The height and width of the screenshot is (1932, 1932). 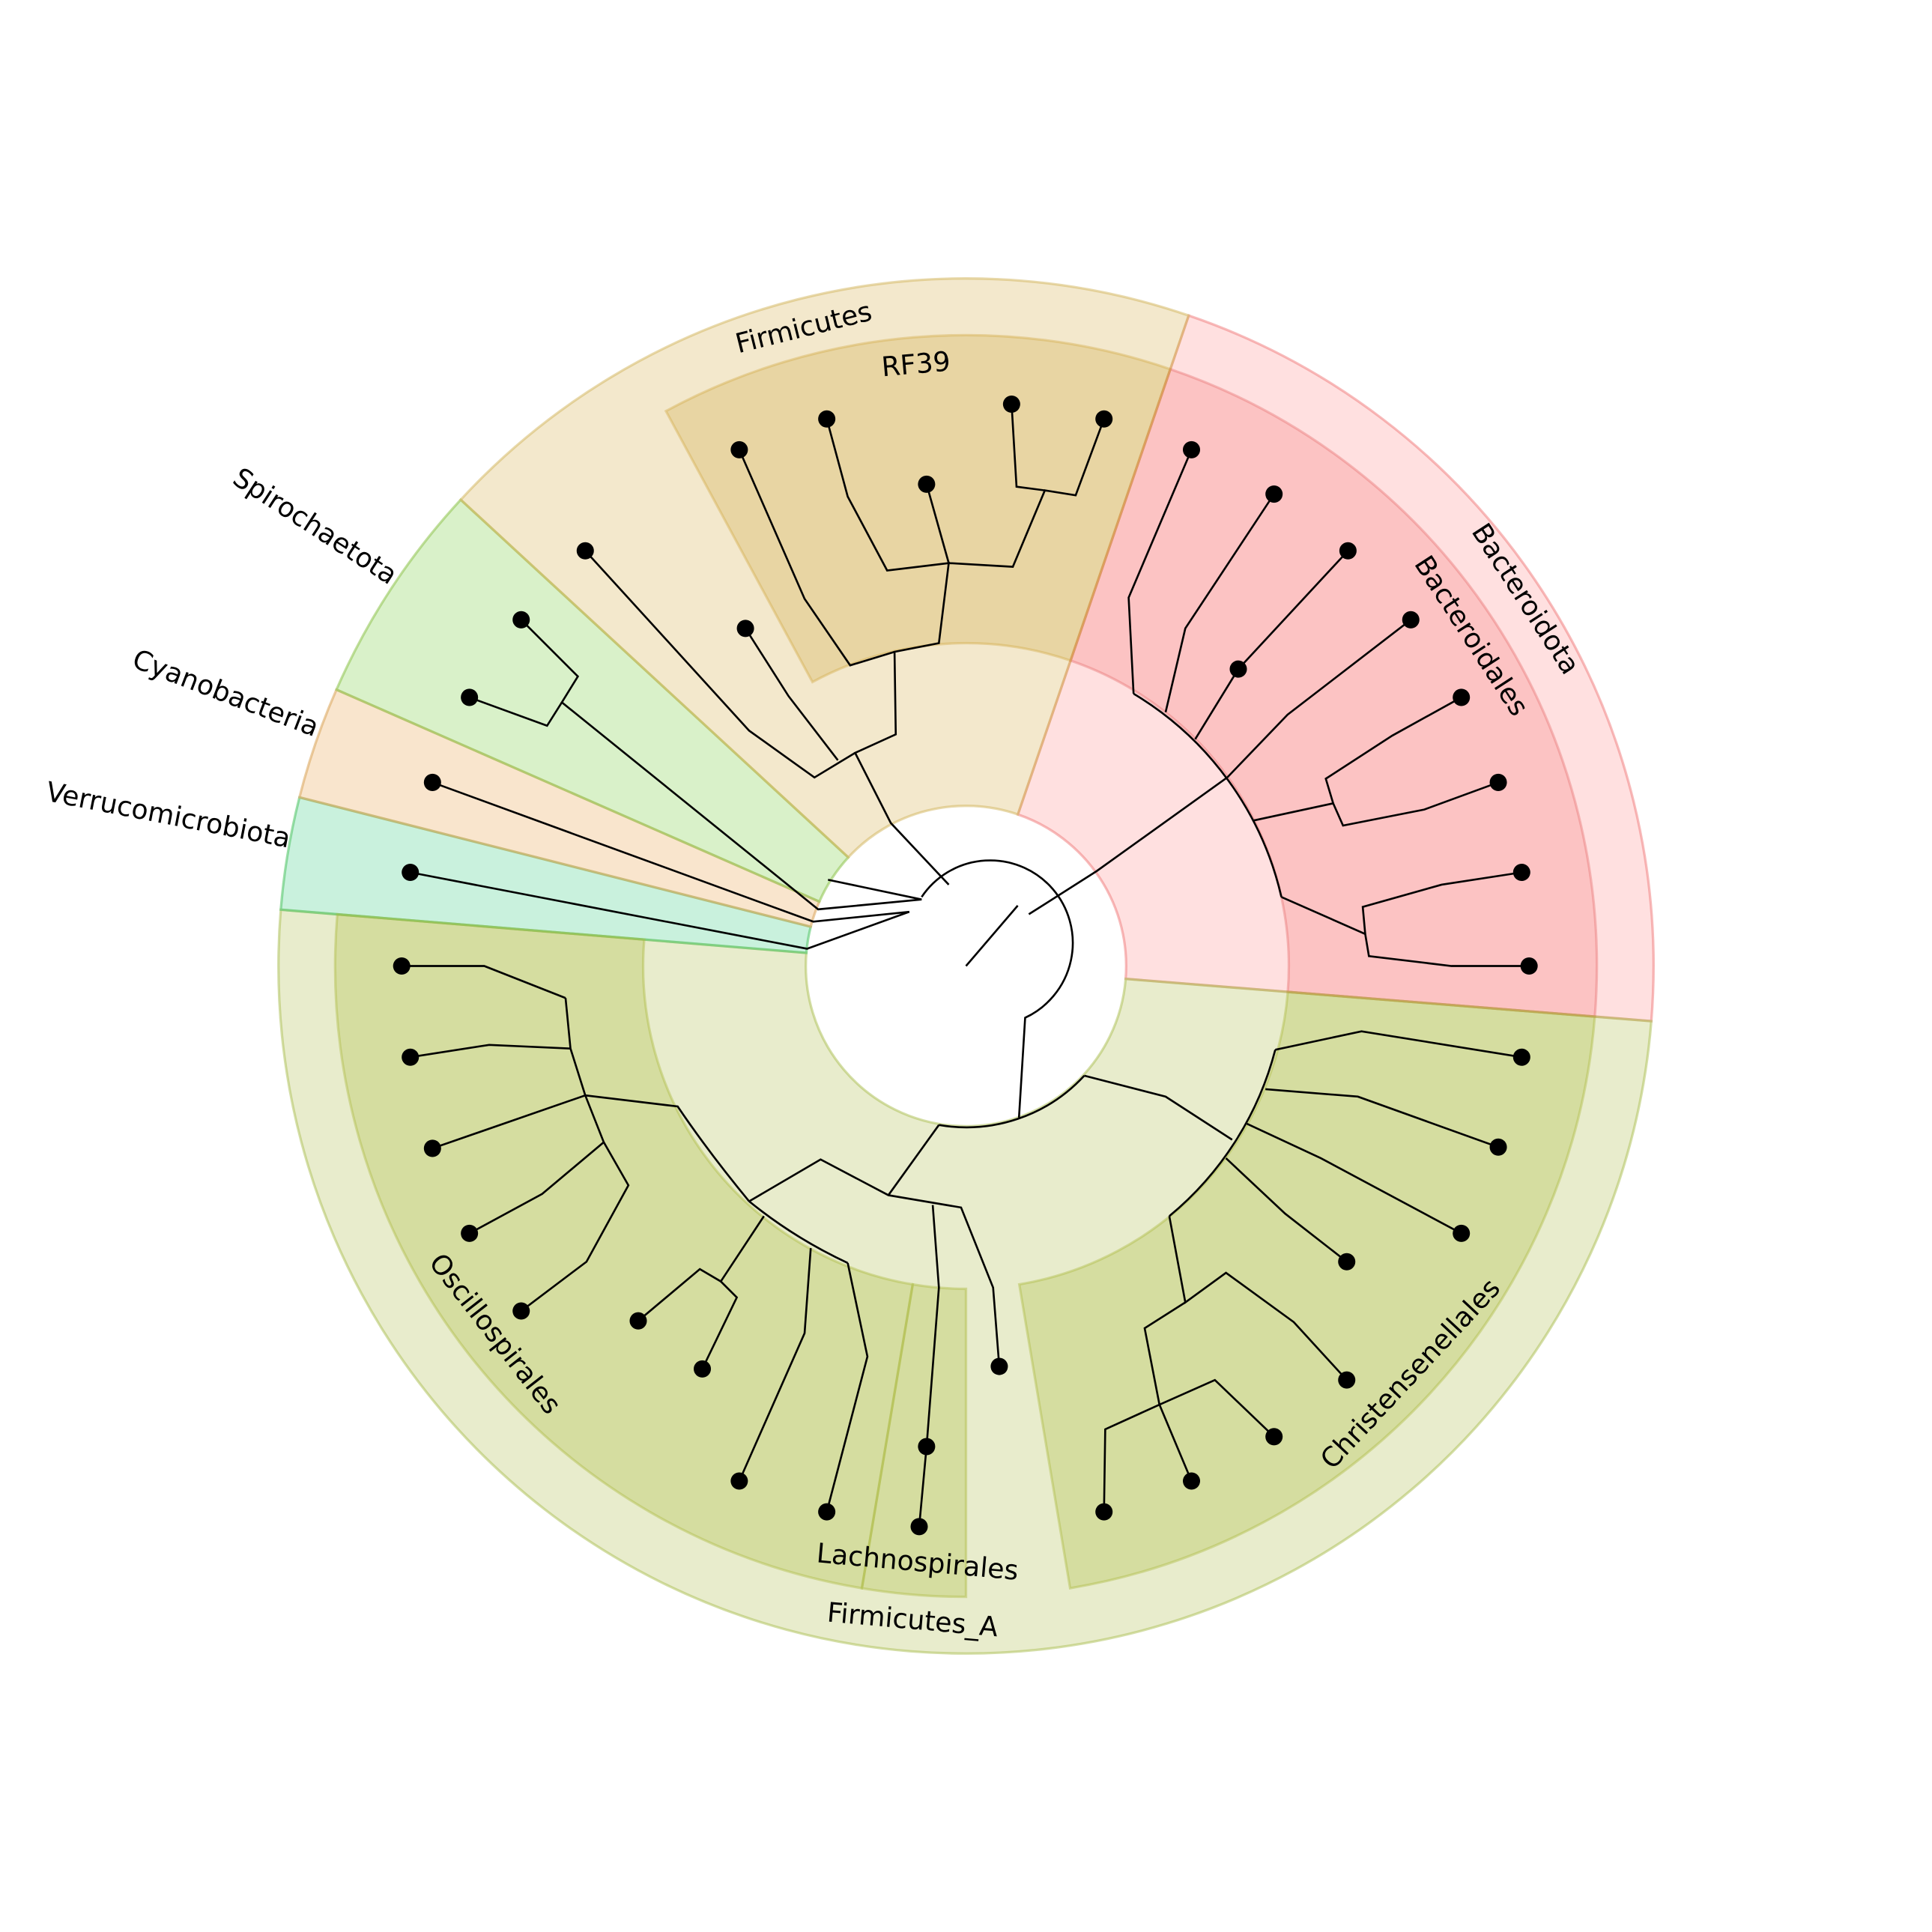 I want to click on phylum-label: Spirochaetota, so click(x=315, y=525).